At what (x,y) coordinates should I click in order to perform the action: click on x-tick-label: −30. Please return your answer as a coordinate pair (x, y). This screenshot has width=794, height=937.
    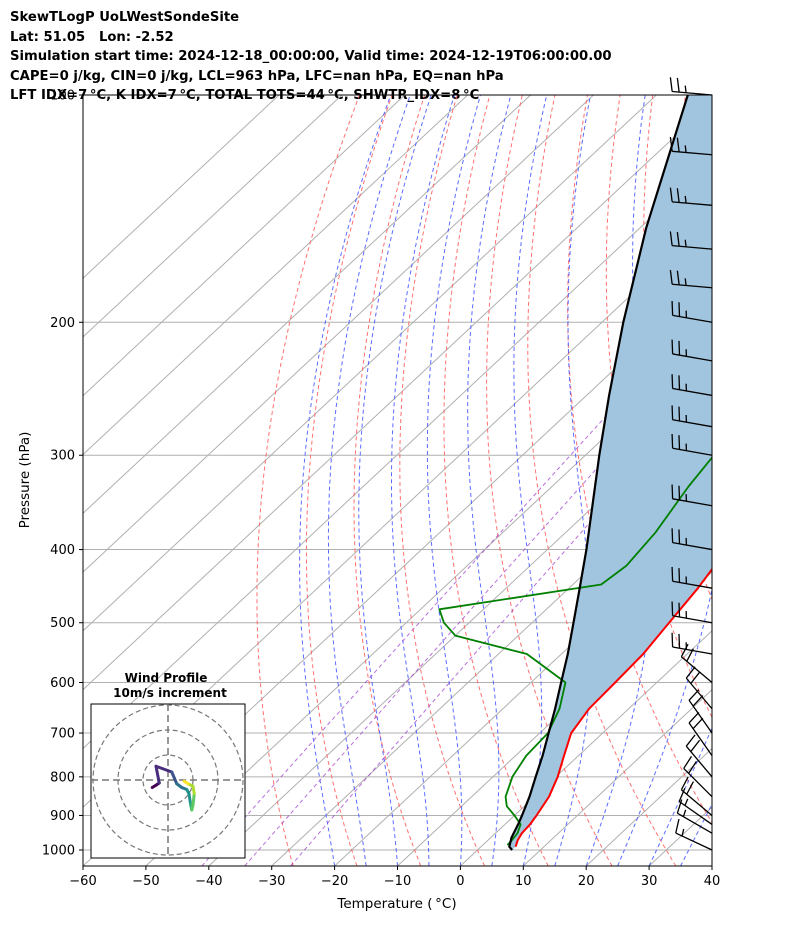
    Looking at the image, I should click on (271, 881).